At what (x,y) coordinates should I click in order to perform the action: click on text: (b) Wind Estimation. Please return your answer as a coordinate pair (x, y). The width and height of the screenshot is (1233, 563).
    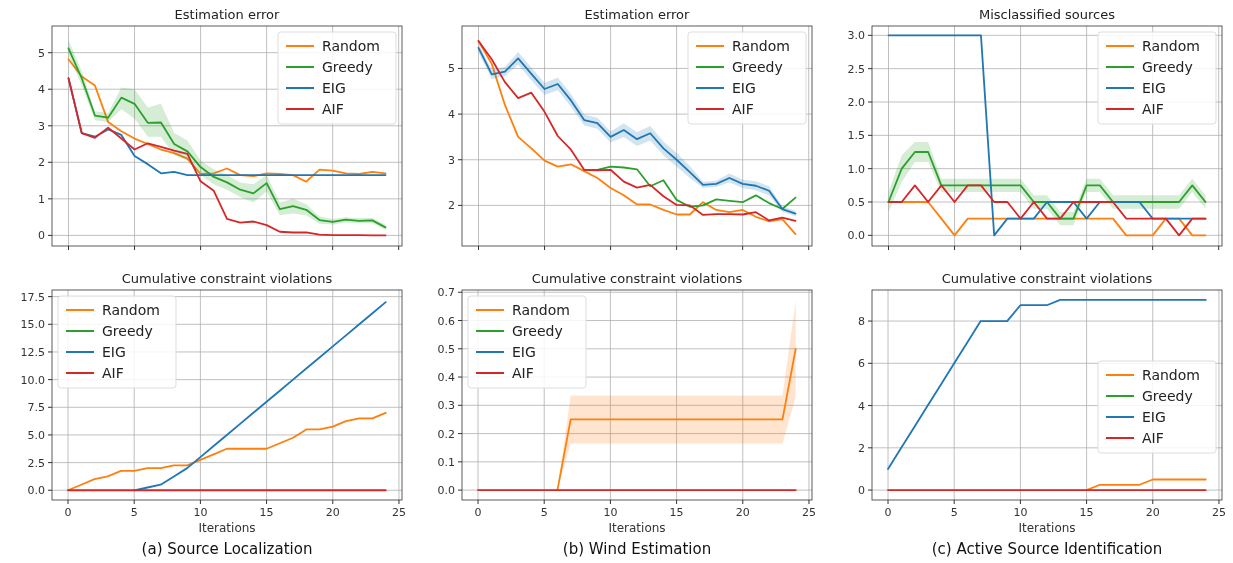
    Looking at the image, I should click on (637, 549).